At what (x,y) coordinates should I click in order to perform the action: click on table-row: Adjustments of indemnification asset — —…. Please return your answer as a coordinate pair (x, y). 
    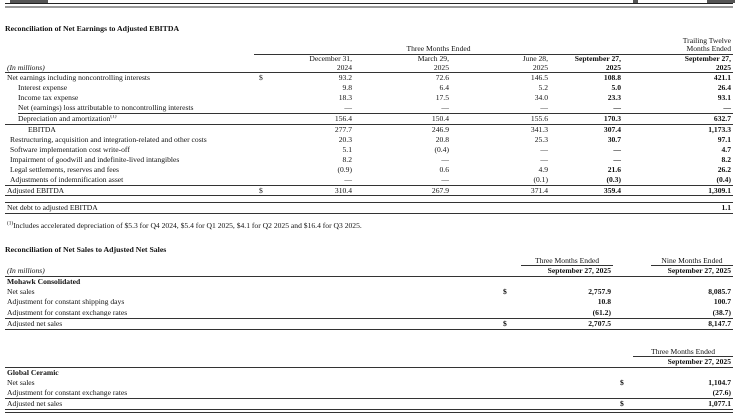
    Looking at the image, I should click on (369, 180).